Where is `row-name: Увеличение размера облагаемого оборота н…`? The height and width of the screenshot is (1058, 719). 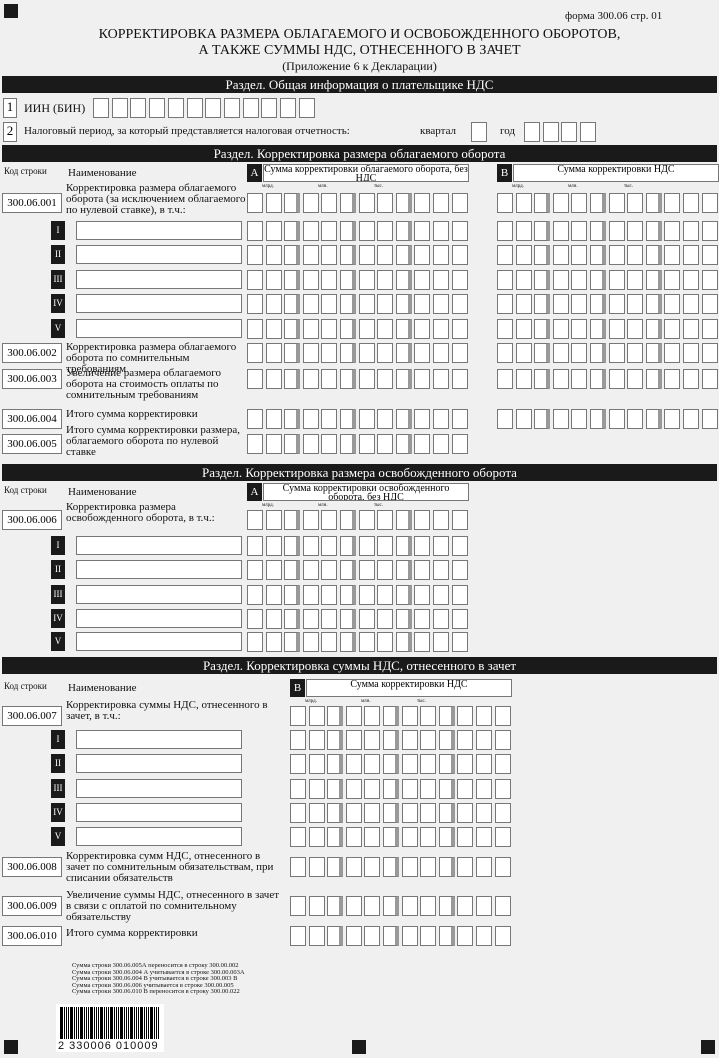
row-name: Увеличение размера облагаемого оборота н… is located at coordinates (143, 384).